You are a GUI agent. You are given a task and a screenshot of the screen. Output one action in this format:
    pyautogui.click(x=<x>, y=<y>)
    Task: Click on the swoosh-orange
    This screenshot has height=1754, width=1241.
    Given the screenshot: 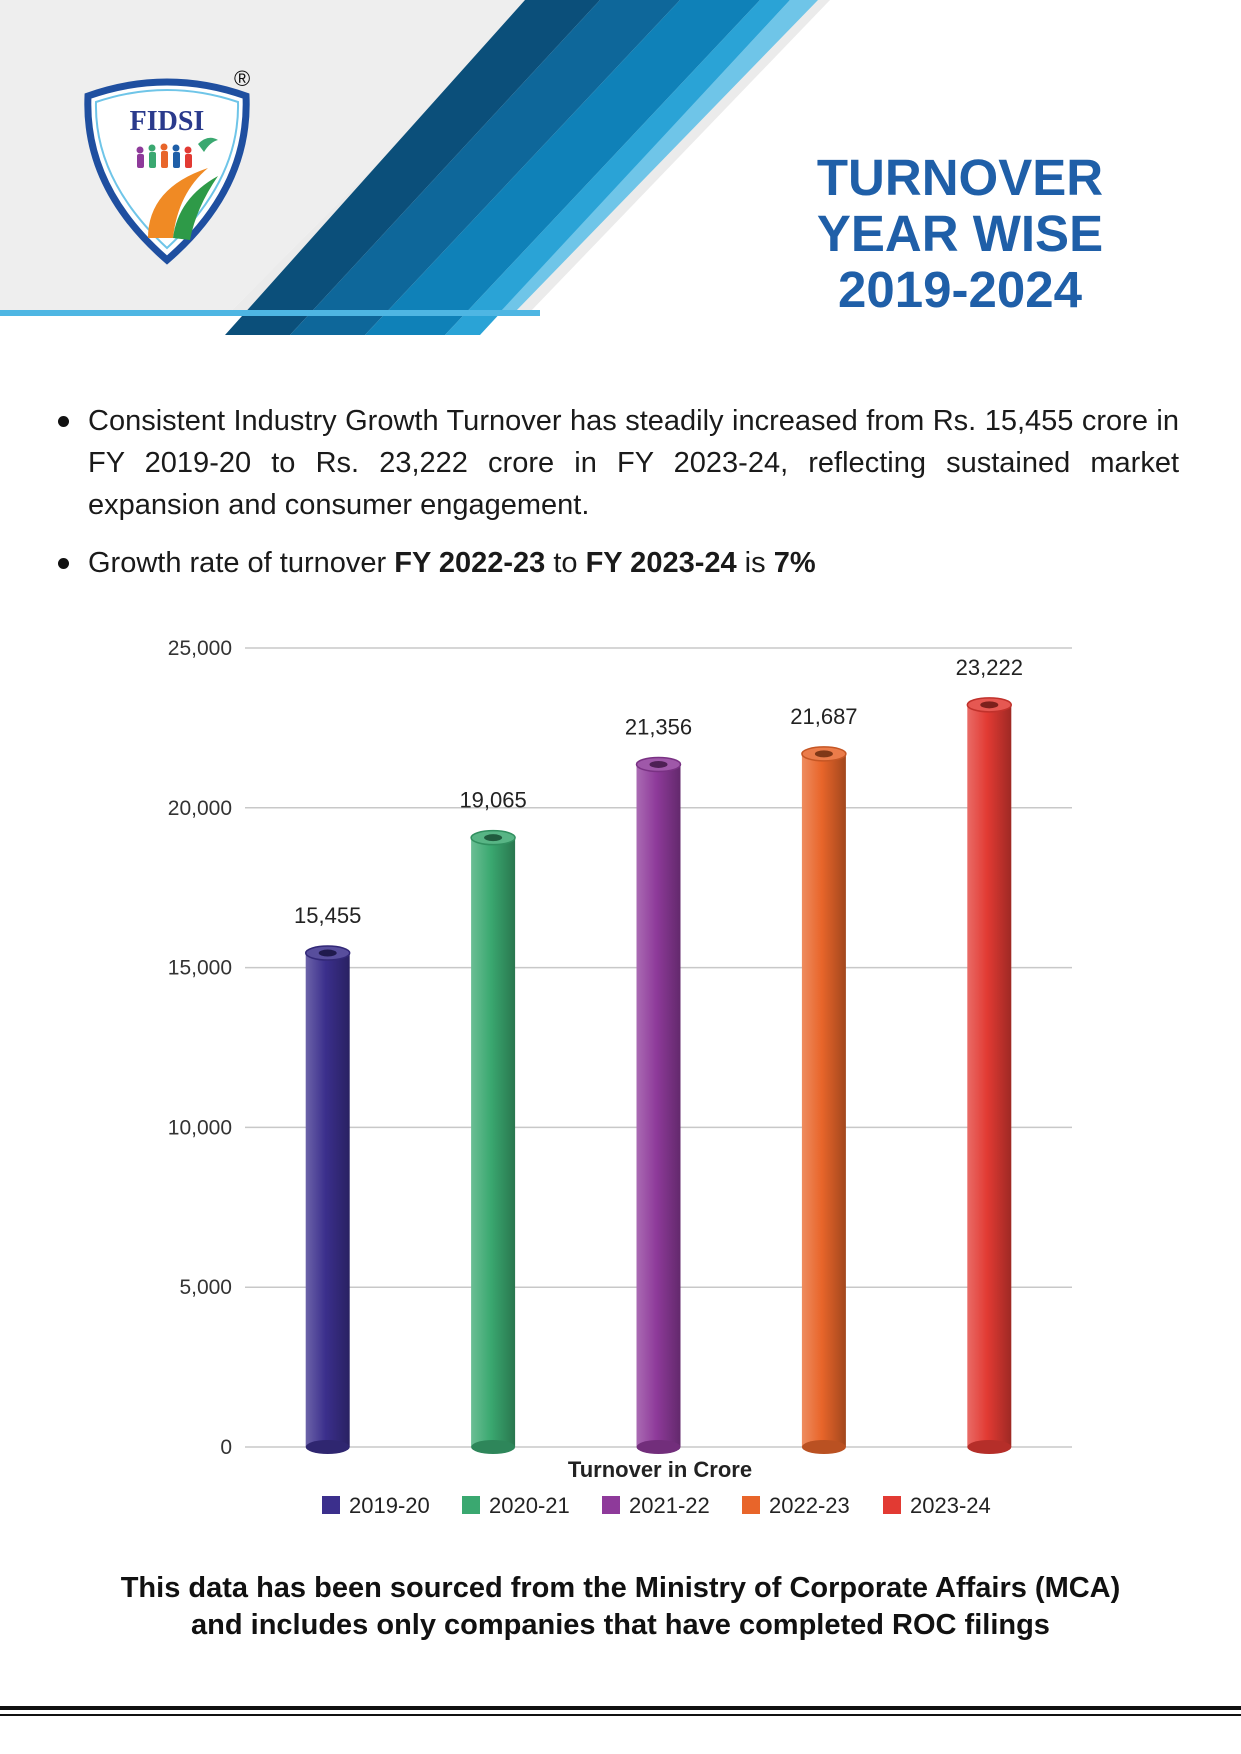 What is the action you would take?
    pyautogui.click(x=178, y=203)
    